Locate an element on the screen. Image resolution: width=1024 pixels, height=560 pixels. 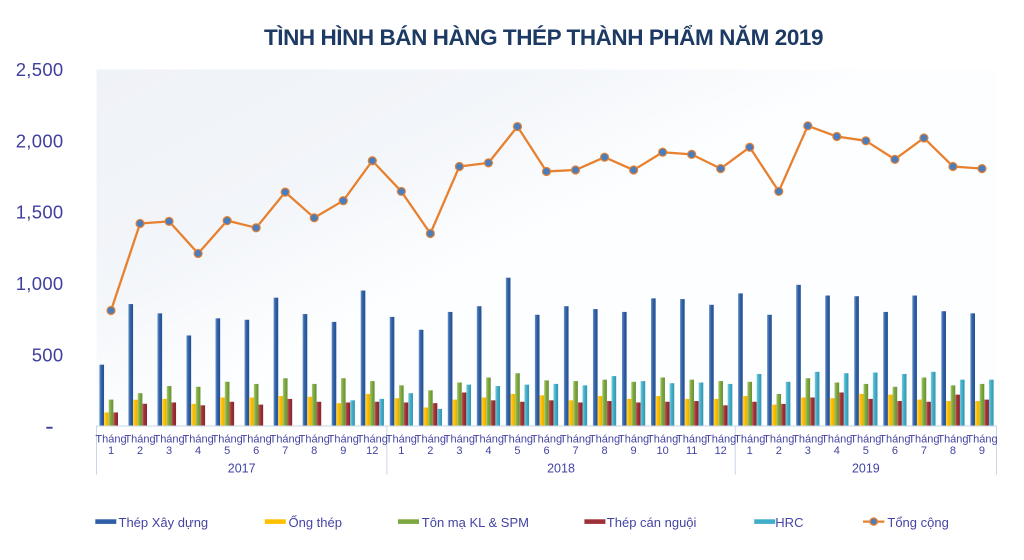
svg-text: HRC is located at coordinates (789, 522).